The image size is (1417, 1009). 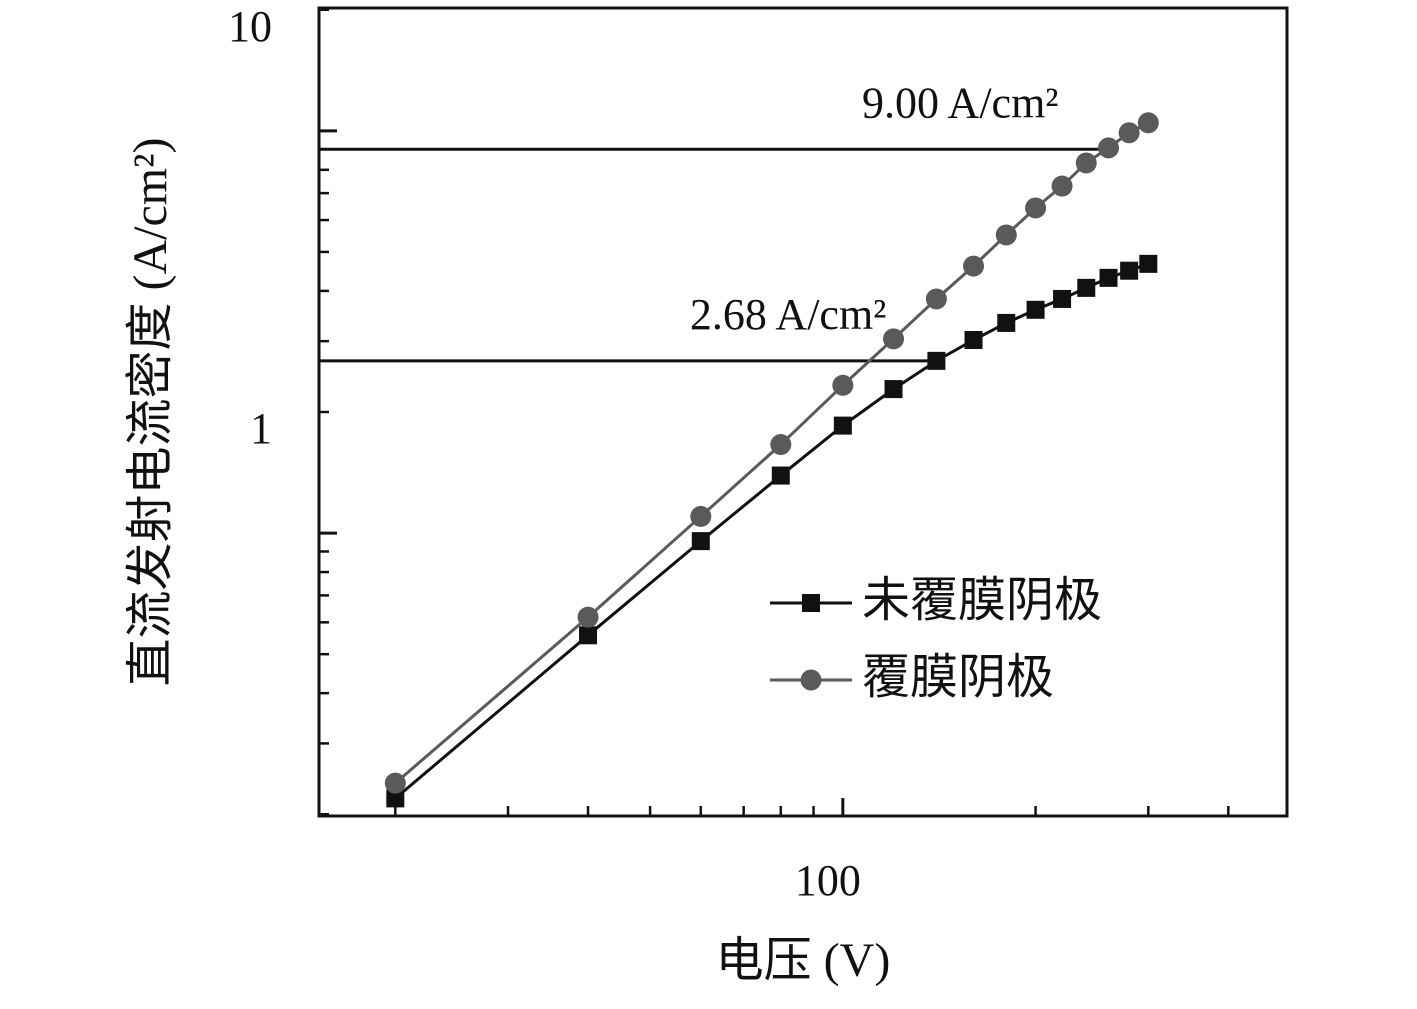 What do you see at coordinates (803, 960) in the screenshot?
I see `x-axis-label: 电压 (V)` at bounding box center [803, 960].